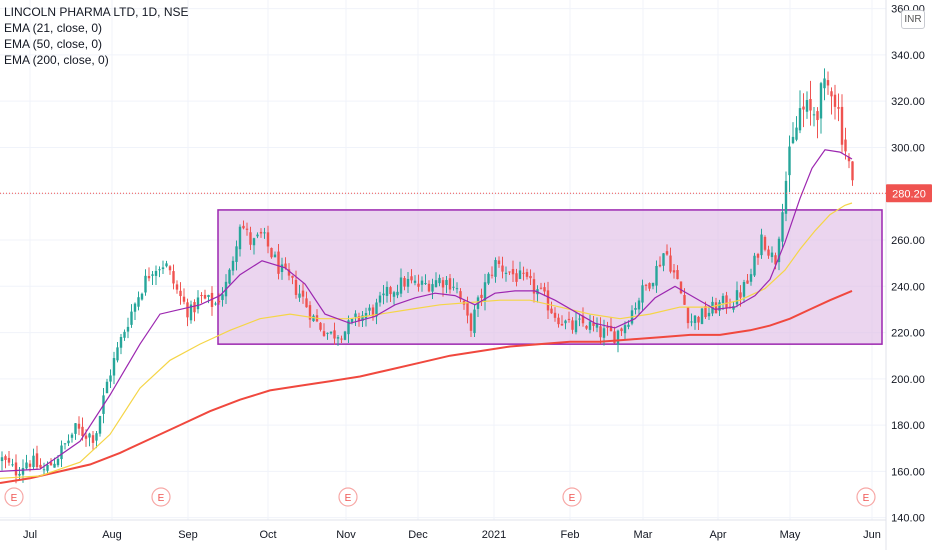  Describe the element at coordinates (452, 535) in the screenshot. I see `time-axis: Jul Aug Sep Oct Nov Dec 2021 Feb Mar Apr May Jun` at that location.